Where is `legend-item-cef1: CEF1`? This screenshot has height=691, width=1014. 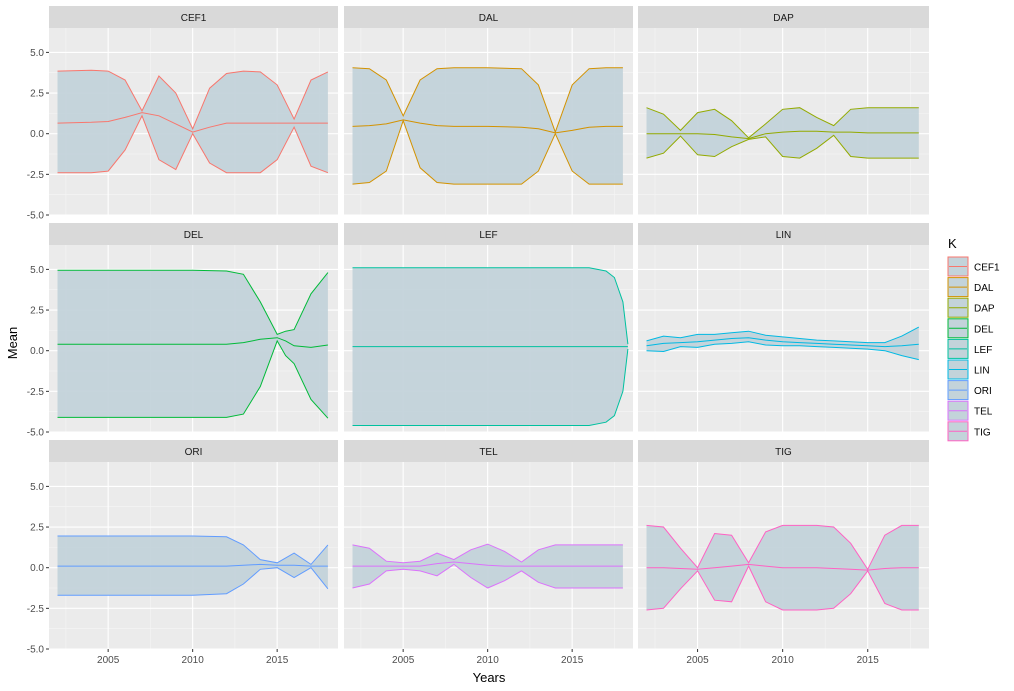
legend-item-cef1: CEF1 is located at coordinates (973, 266).